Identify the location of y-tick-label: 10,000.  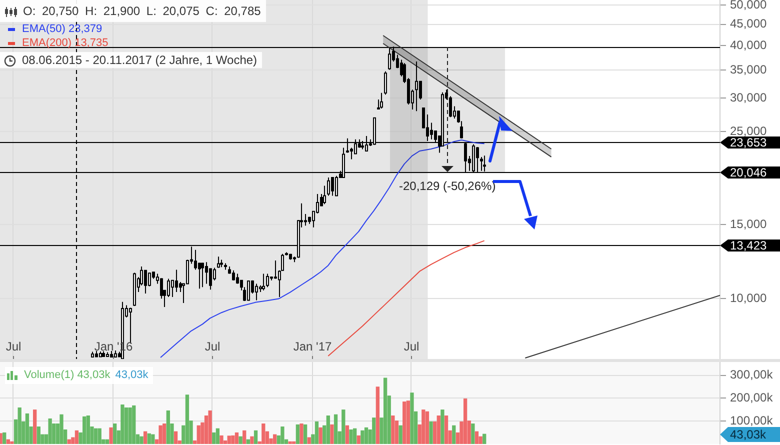
(749, 297).